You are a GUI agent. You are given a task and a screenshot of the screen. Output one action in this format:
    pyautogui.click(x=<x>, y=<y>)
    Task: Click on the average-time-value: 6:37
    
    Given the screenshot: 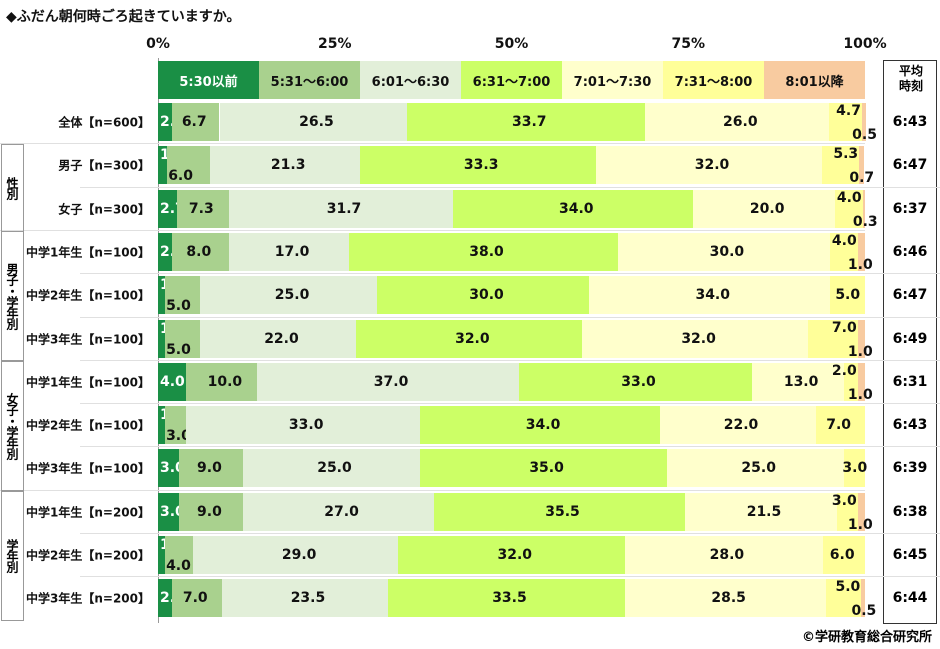 What is the action you would take?
    pyautogui.click(x=910, y=208)
    